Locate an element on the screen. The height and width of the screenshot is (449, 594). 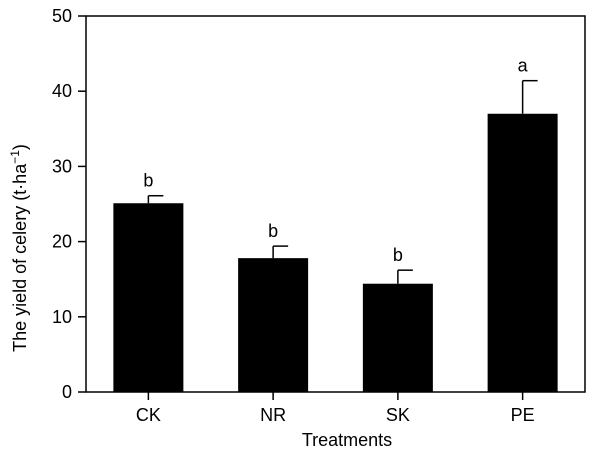
significance-letter-pe: a is located at coordinates (523, 66).